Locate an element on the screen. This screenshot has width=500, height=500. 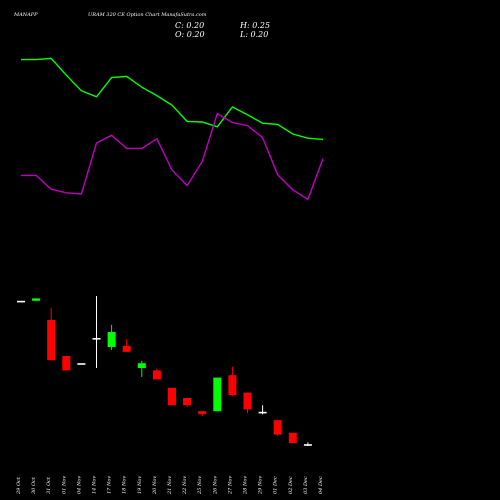
series-line-purple is located at coordinates (172, 156).